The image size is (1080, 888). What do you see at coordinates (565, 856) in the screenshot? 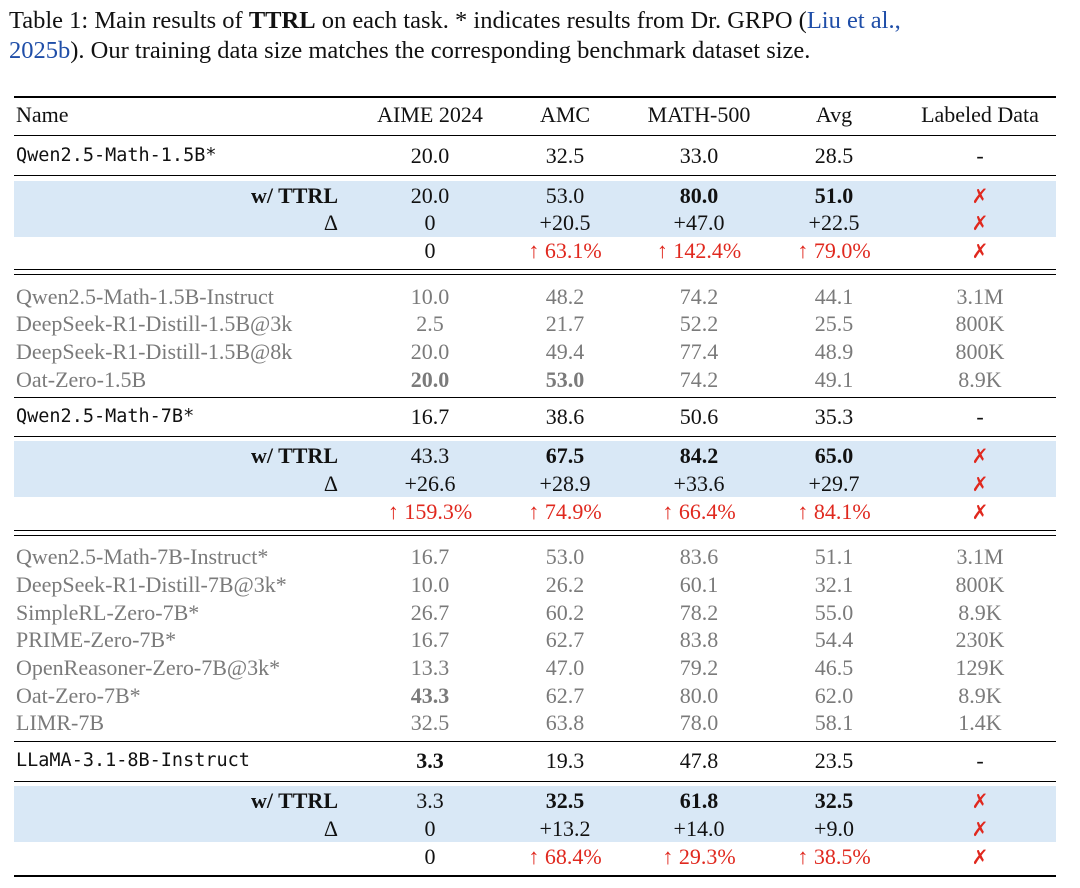
I see `cell-amc: ↑ 68.4%` at bounding box center [565, 856].